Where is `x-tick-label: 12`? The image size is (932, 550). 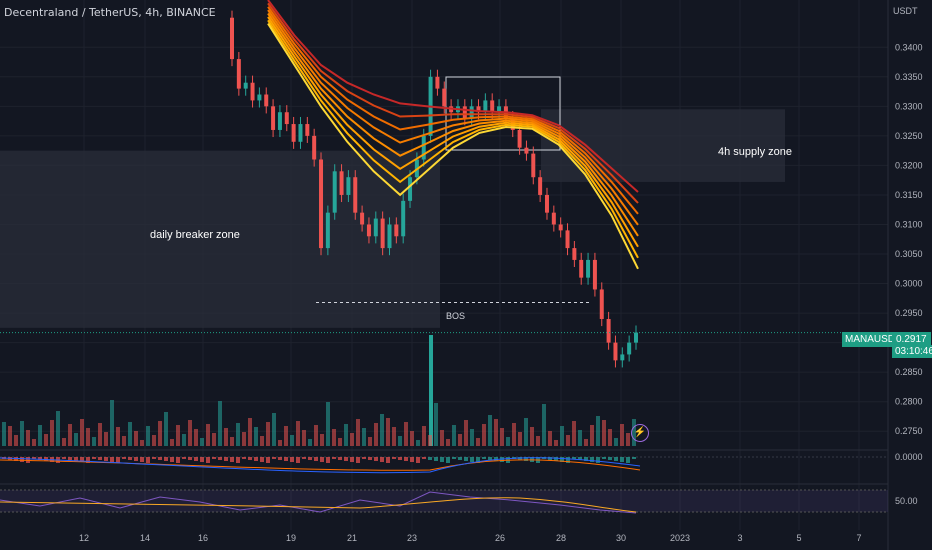
x-tick-label: 12 is located at coordinates (84, 538).